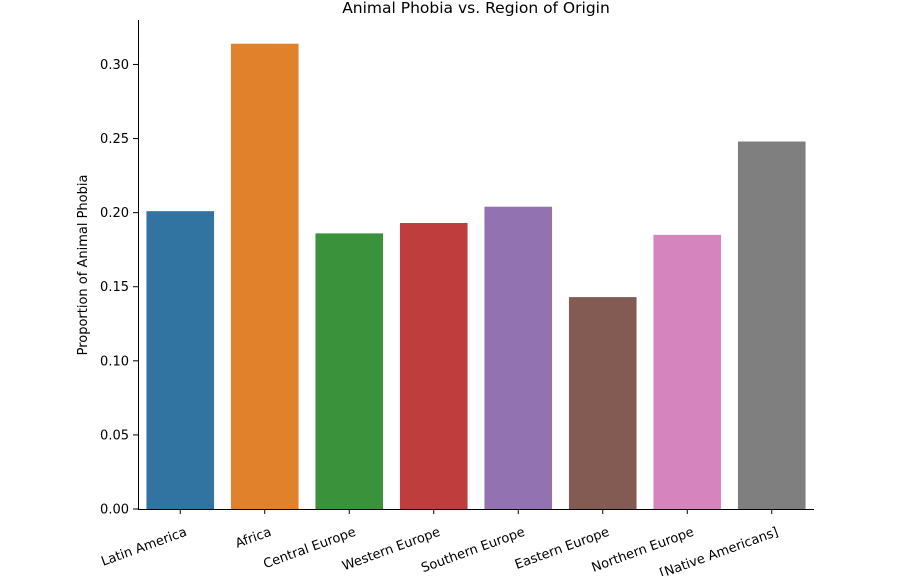 This screenshot has width=915, height=581. What do you see at coordinates (114, 510) in the screenshot?
I see `y-tick-label: 0.00` at bounding box center [114, 510].